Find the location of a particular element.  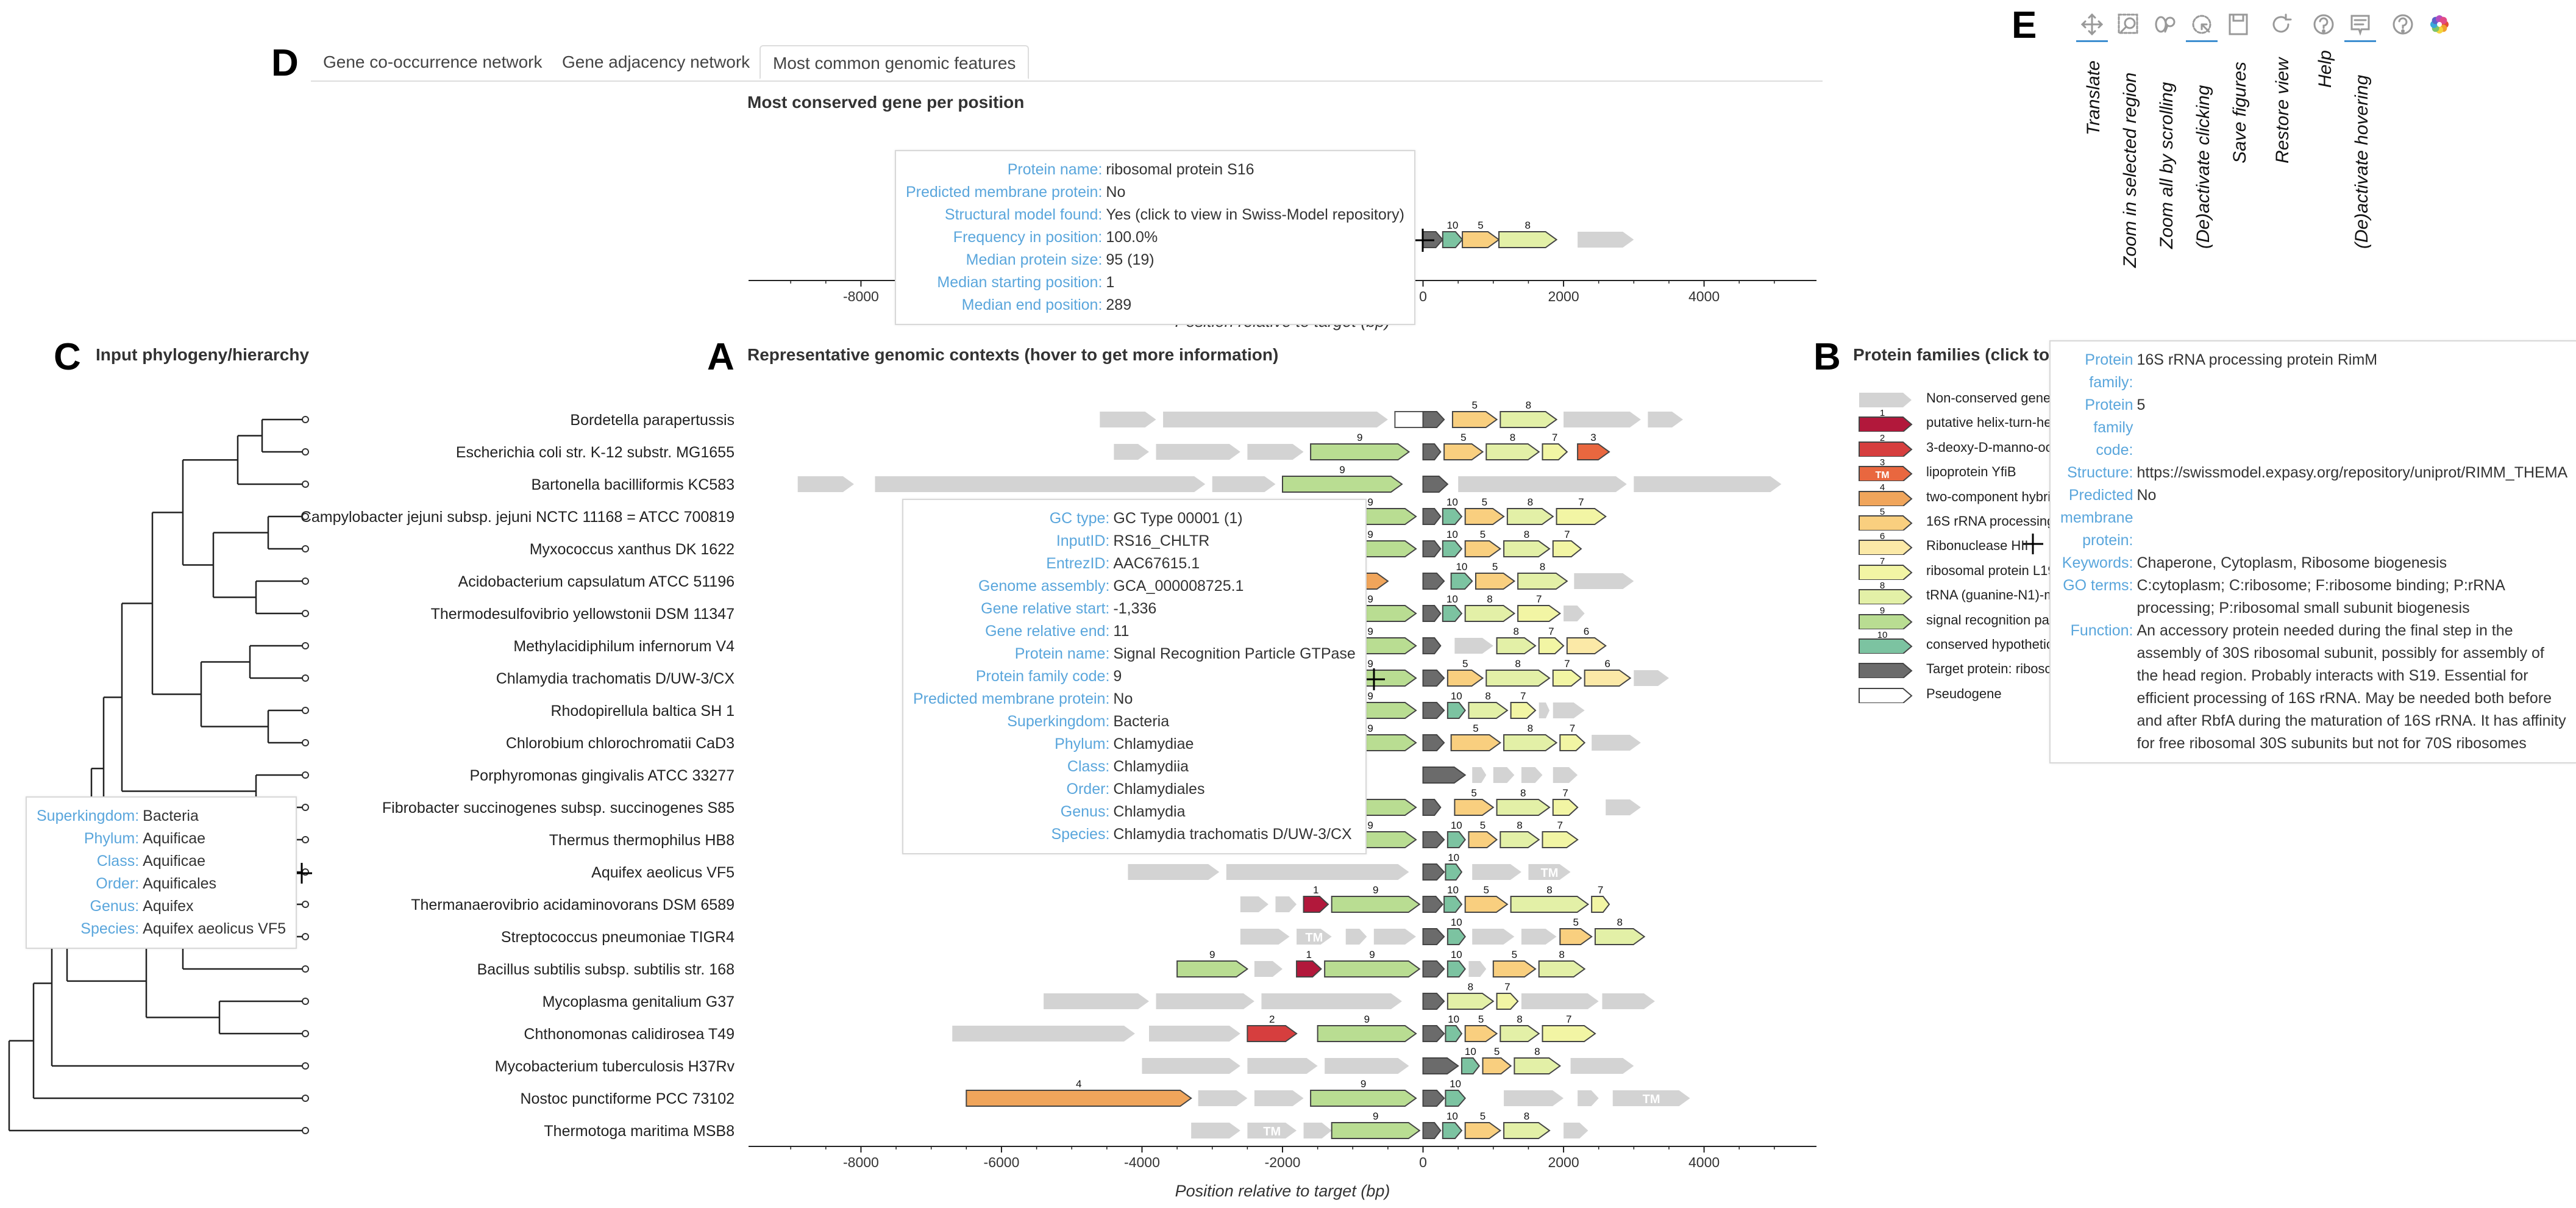

legend-item: Non-conserved gene is located at coordinates (1955, 396).